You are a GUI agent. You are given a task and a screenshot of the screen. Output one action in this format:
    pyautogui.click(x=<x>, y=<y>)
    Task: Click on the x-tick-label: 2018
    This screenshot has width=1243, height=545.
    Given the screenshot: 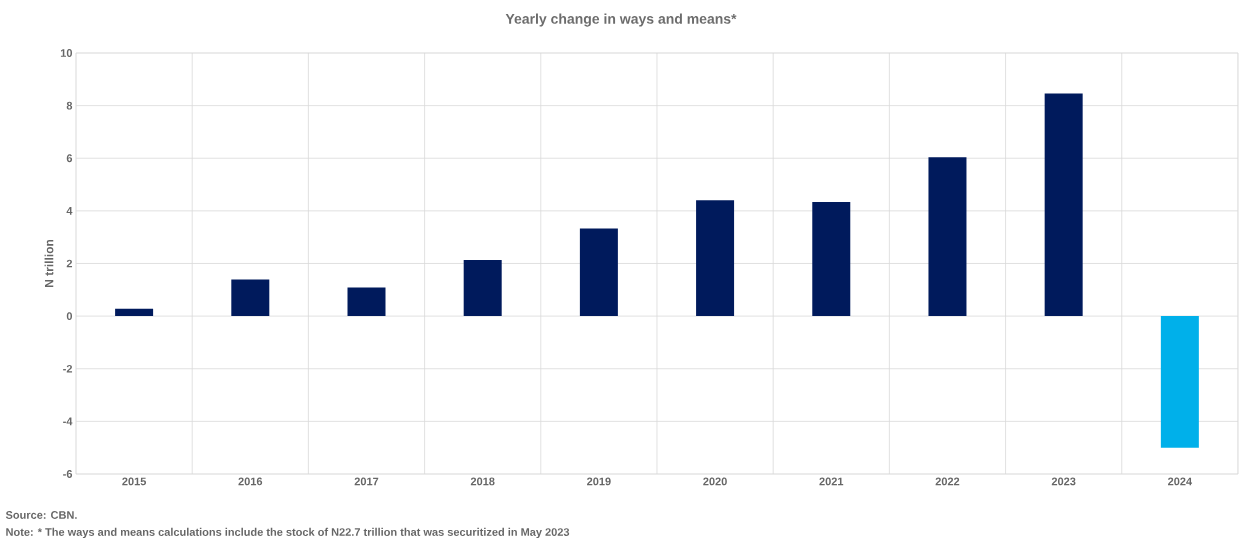 What is the action you would take?
    pyautogui.click(x=482, y=481)
    